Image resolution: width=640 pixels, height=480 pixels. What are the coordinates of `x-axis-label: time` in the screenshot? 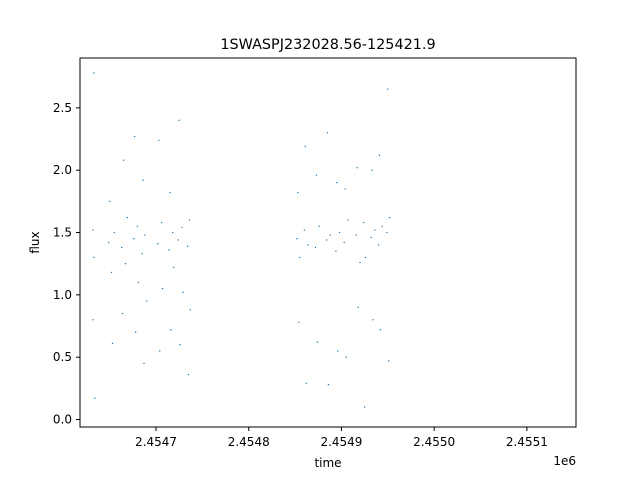 It's located at (327, 463).